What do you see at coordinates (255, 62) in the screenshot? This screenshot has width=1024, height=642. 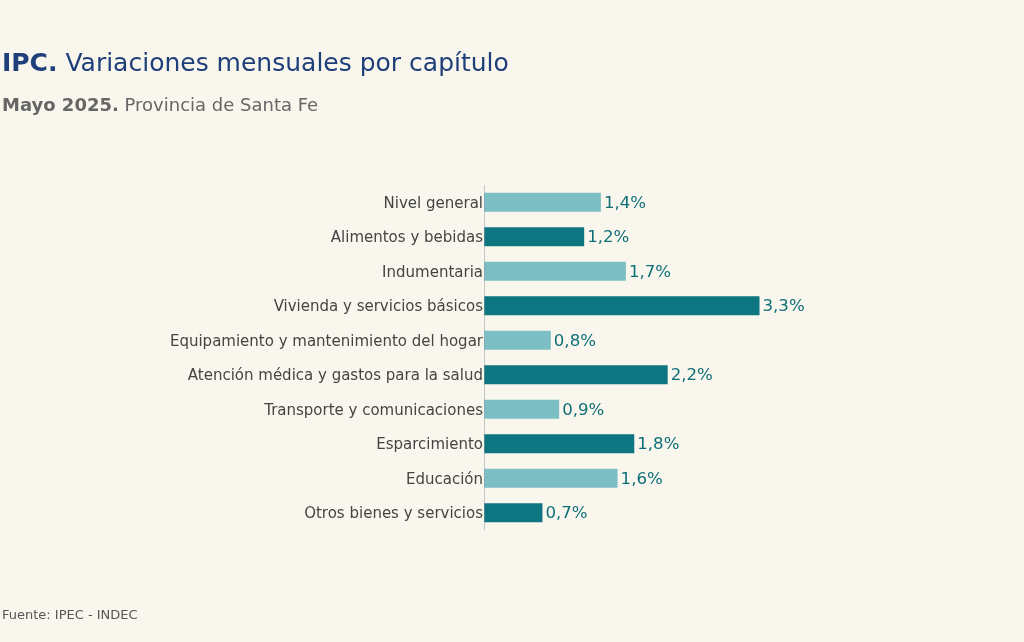 I see `text: IPC. Variaciones mensuales por capítulo` at bounding box center [255, 62].